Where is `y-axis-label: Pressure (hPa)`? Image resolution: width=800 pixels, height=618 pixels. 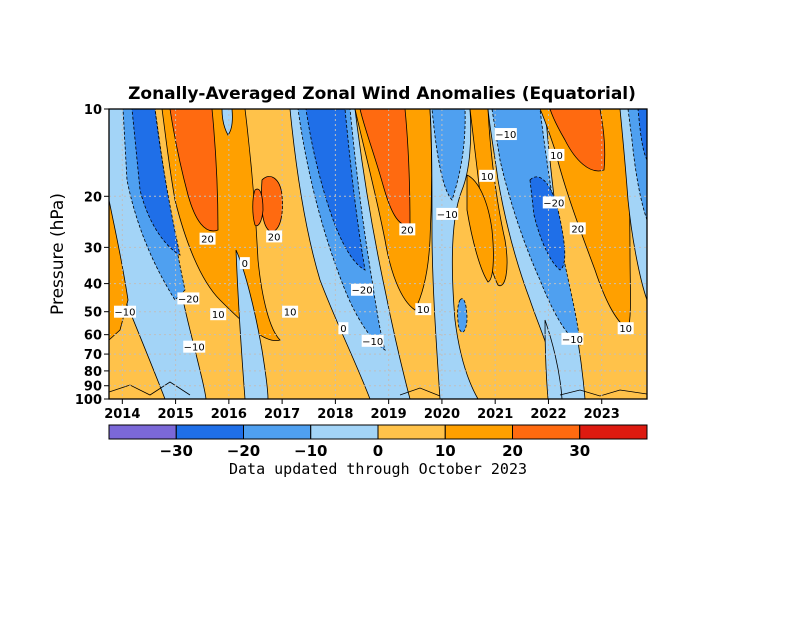 y-axis-label: Pressure (hPa) is located at coordinates (58, 254).